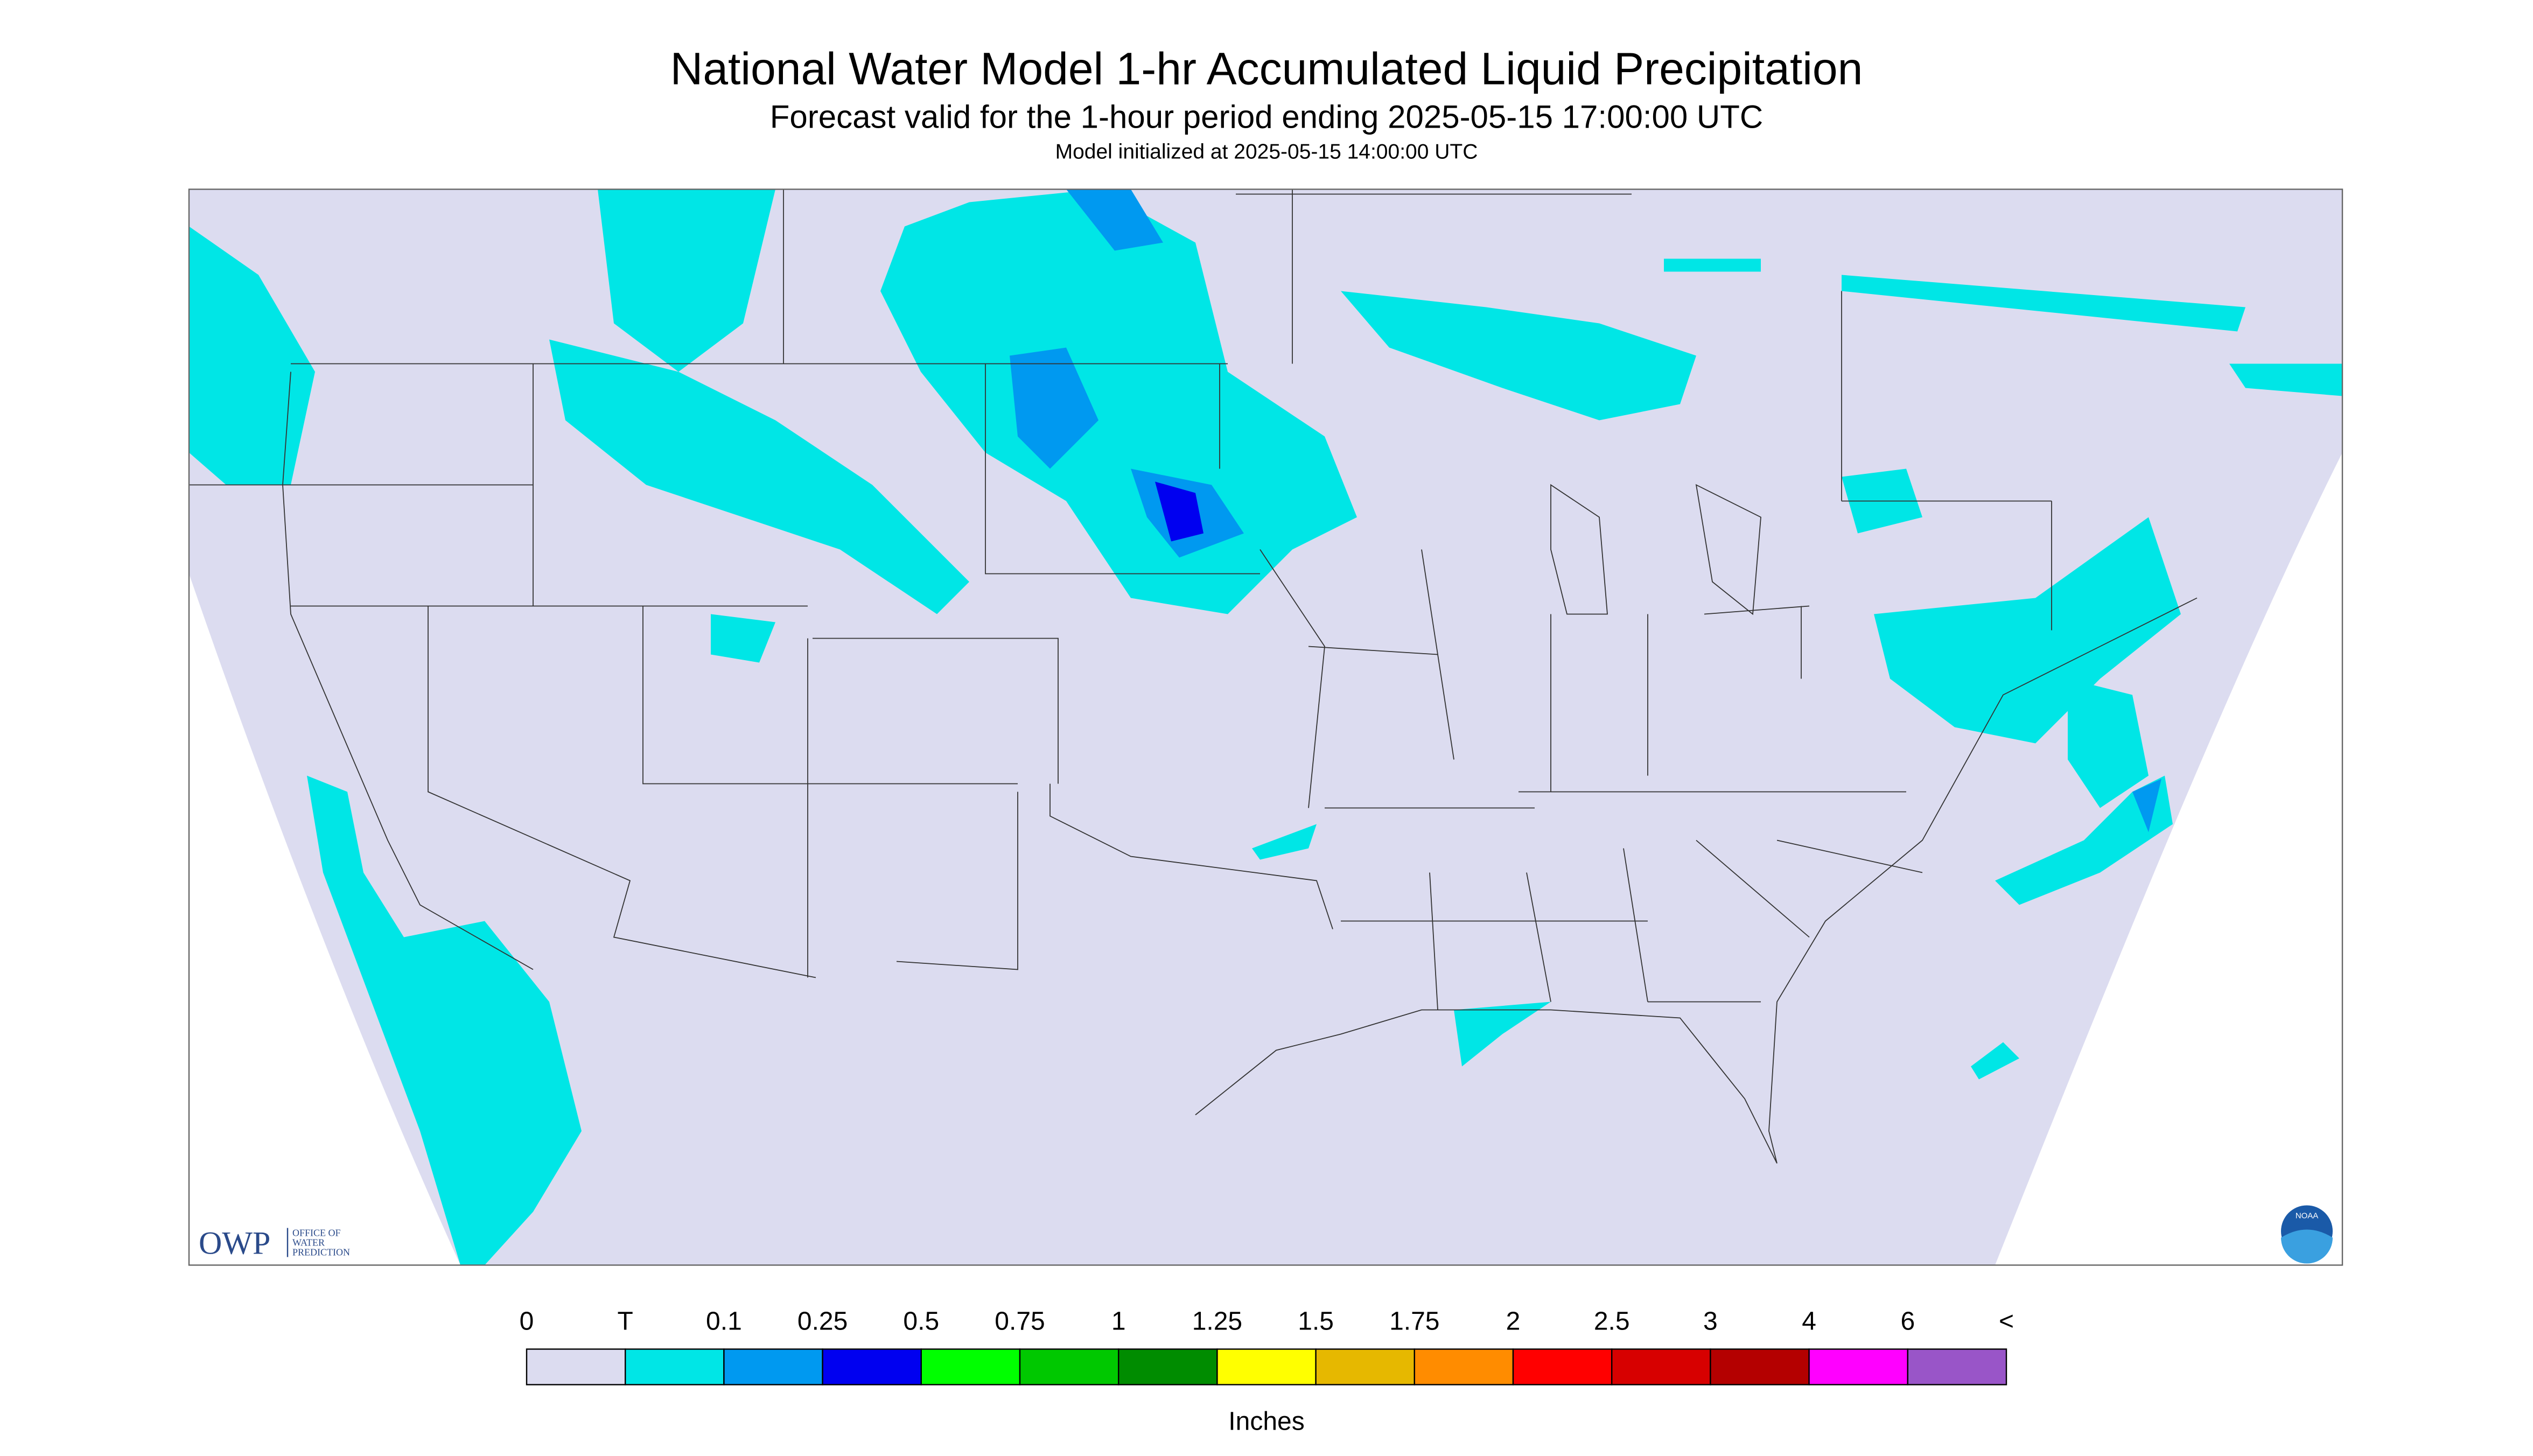 This screenshot has width=2533, height=1456. I want to click on legend-label: 3, so click(1710, 1321).